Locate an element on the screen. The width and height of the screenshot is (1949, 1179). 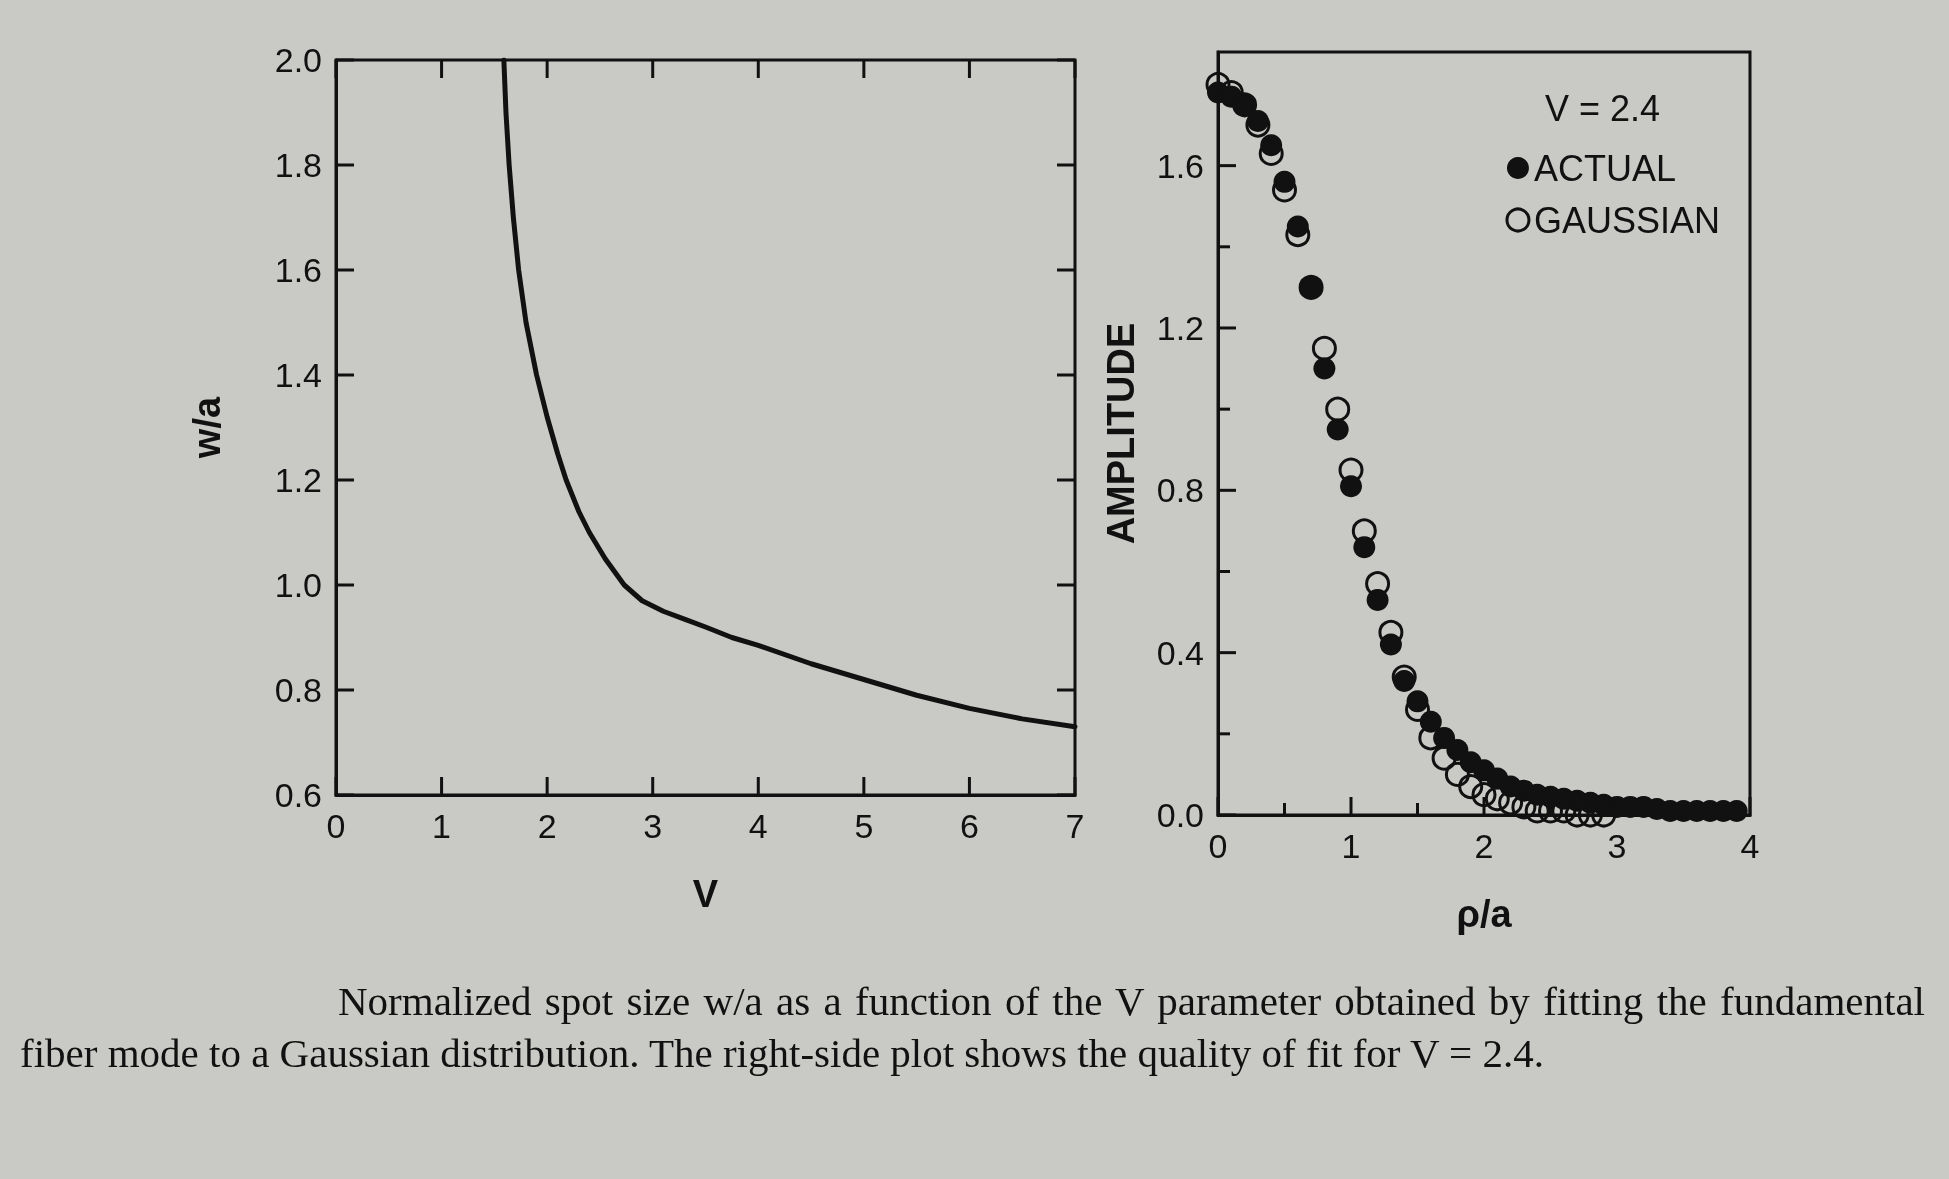
y-tick-label: 1.8 is located at coordinates (298, 165).